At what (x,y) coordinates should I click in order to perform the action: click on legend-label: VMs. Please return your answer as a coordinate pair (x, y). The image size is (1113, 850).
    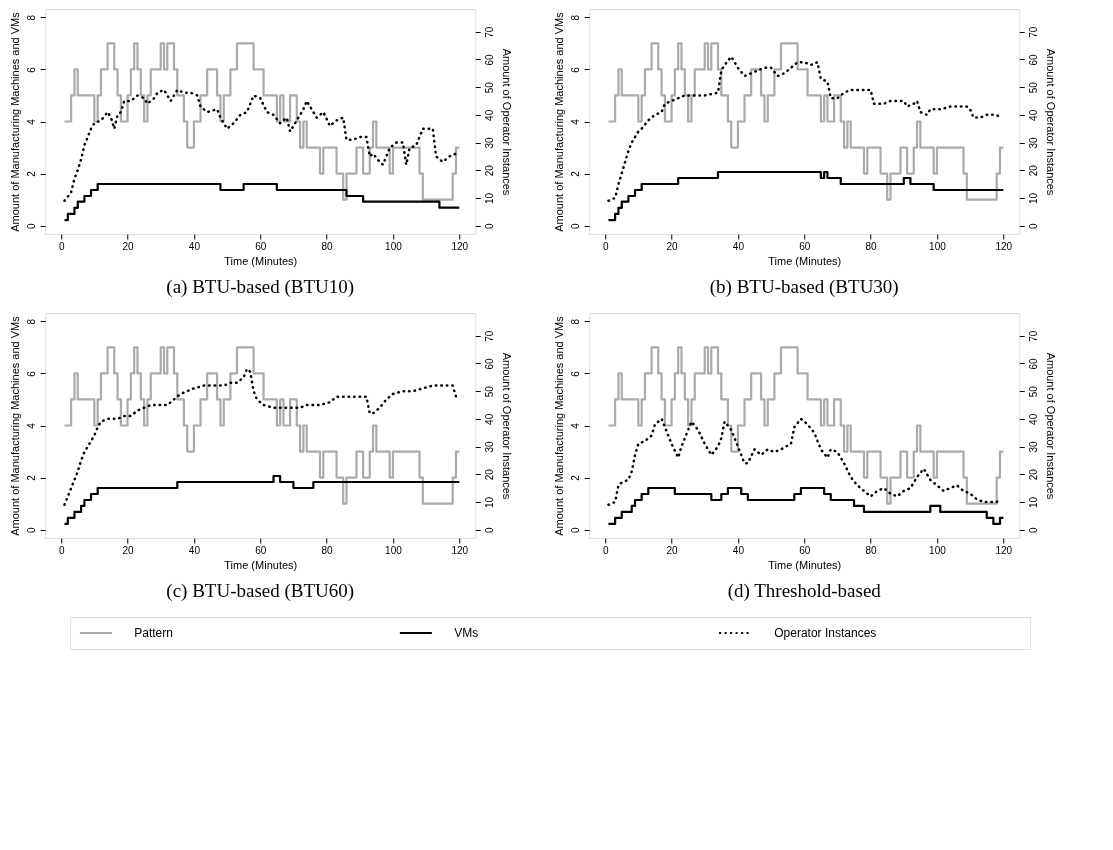
    Looking at the image, I should click on (466, 633).